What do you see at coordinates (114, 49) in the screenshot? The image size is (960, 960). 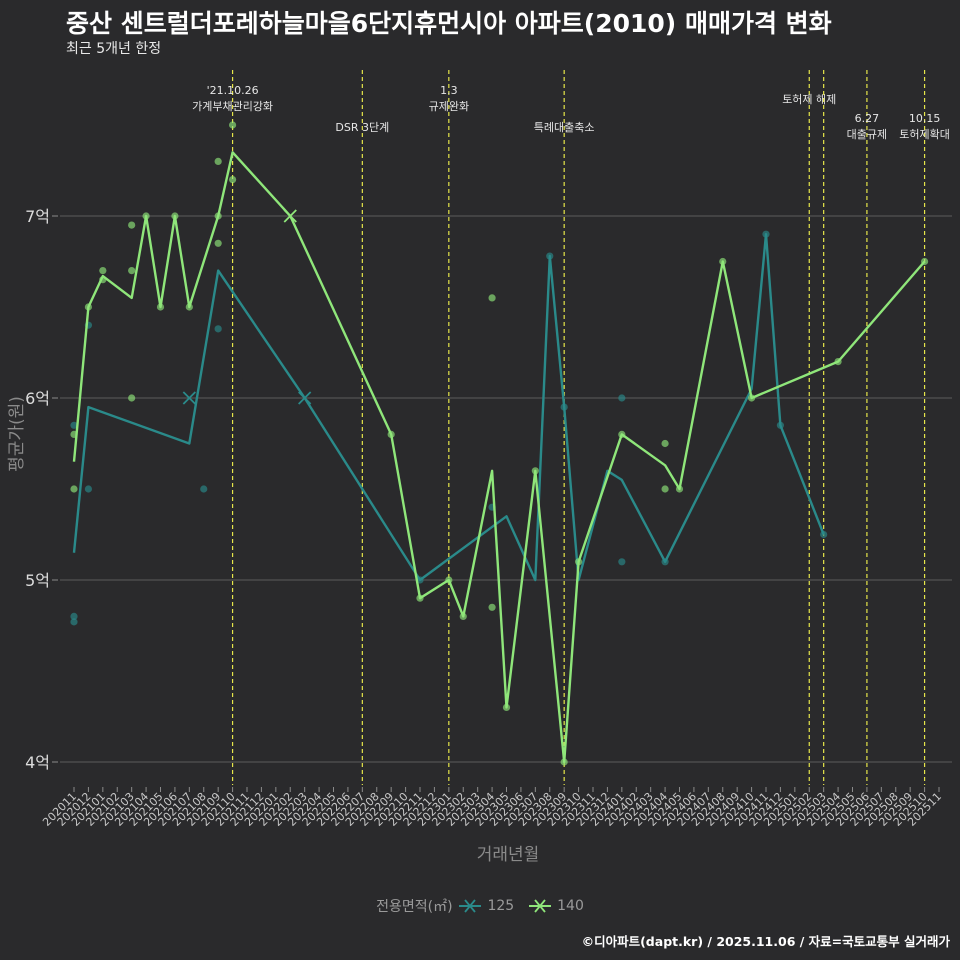 I see `chart-subtitle: 최근 5개년 한정` at bounding box center [114, 49].